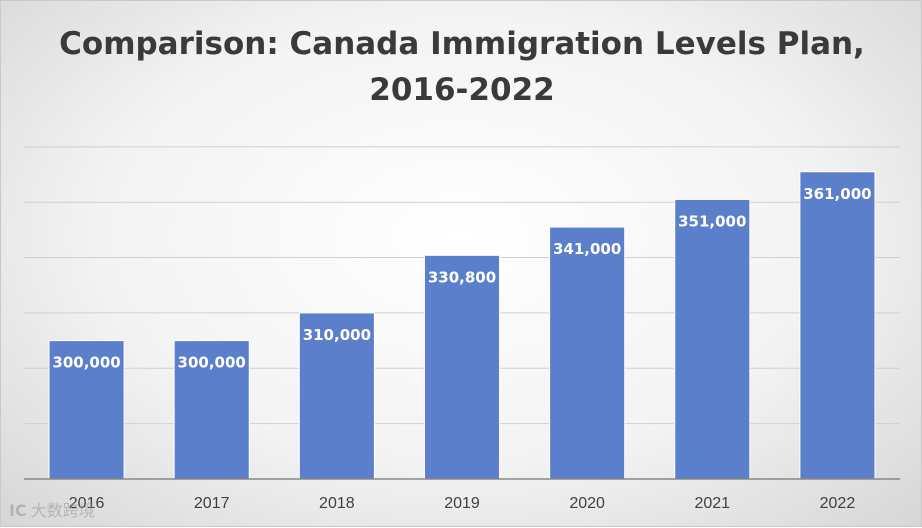 This screenshot has width=922, height=528. Describe the element at coordinates (337, 503) in the screenshot. I see `x-tick-2018: 2018` at that location.